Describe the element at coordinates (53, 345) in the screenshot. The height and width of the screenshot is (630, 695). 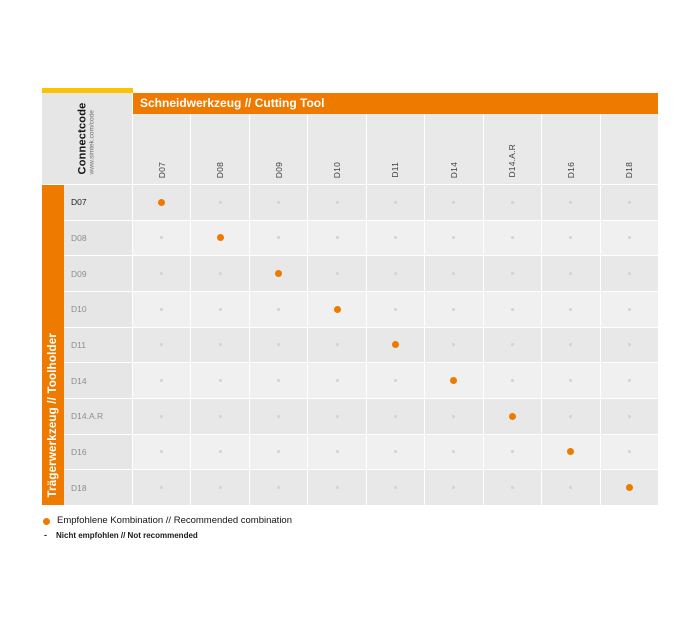
I see `toolholder-header-bar: Trägerwerkzeug // Toolholder` at that location.